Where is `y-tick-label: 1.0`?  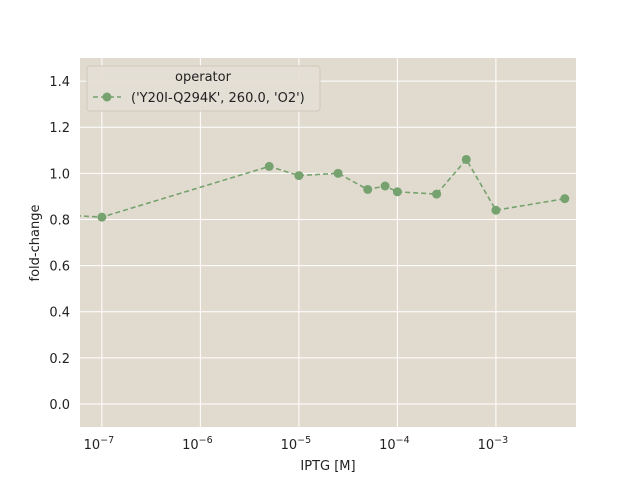
y-tick-label: 1.0 is located at coordinates (59, 174).